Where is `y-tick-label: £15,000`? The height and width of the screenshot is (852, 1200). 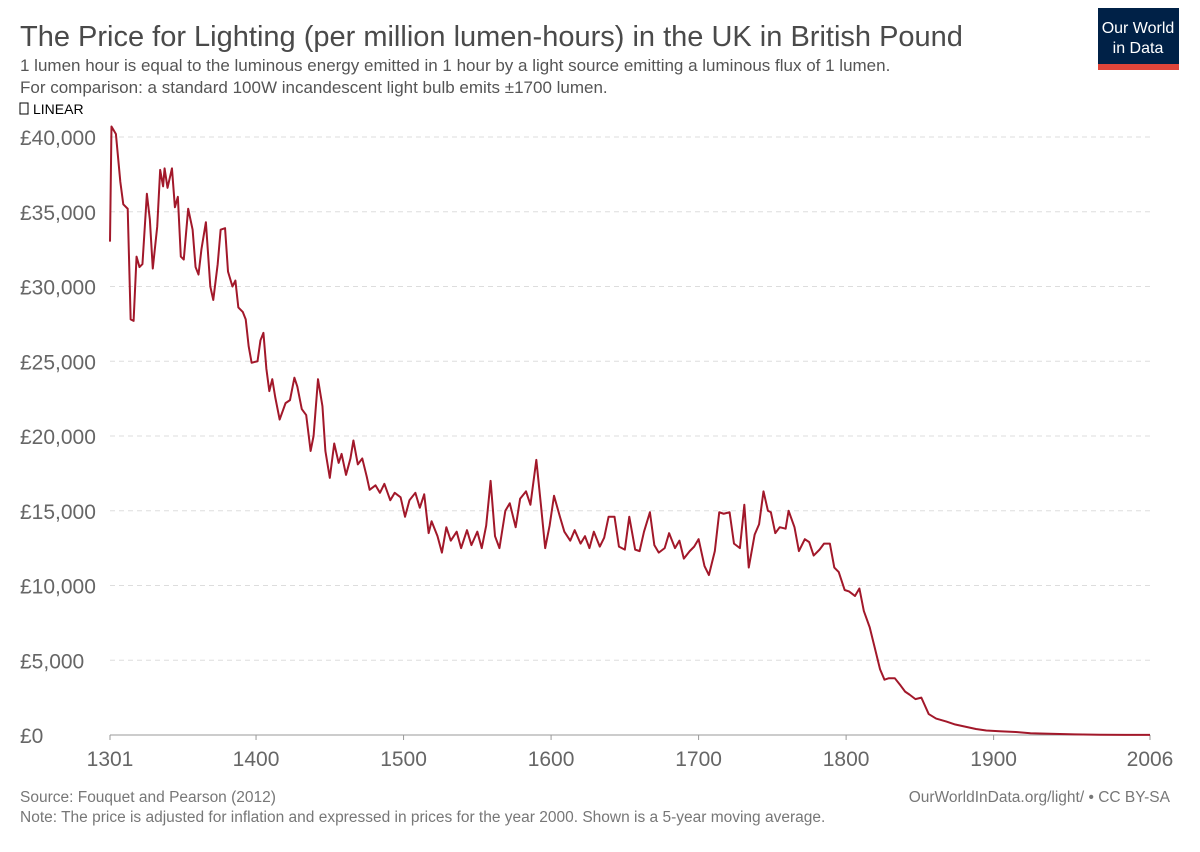 y-tick-label: £15,000 is located at coordinates (58, 512).